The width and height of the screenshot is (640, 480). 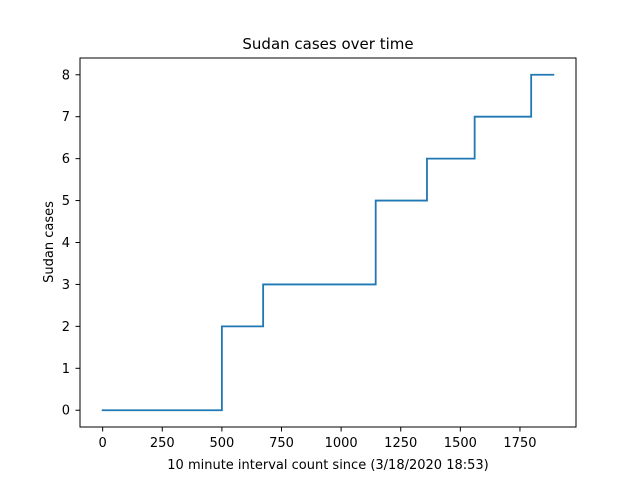 What do you see at coordinates (162, 443) in the screenshot?
I see `x-tick-label: 250` at bounding box center [162, 443].